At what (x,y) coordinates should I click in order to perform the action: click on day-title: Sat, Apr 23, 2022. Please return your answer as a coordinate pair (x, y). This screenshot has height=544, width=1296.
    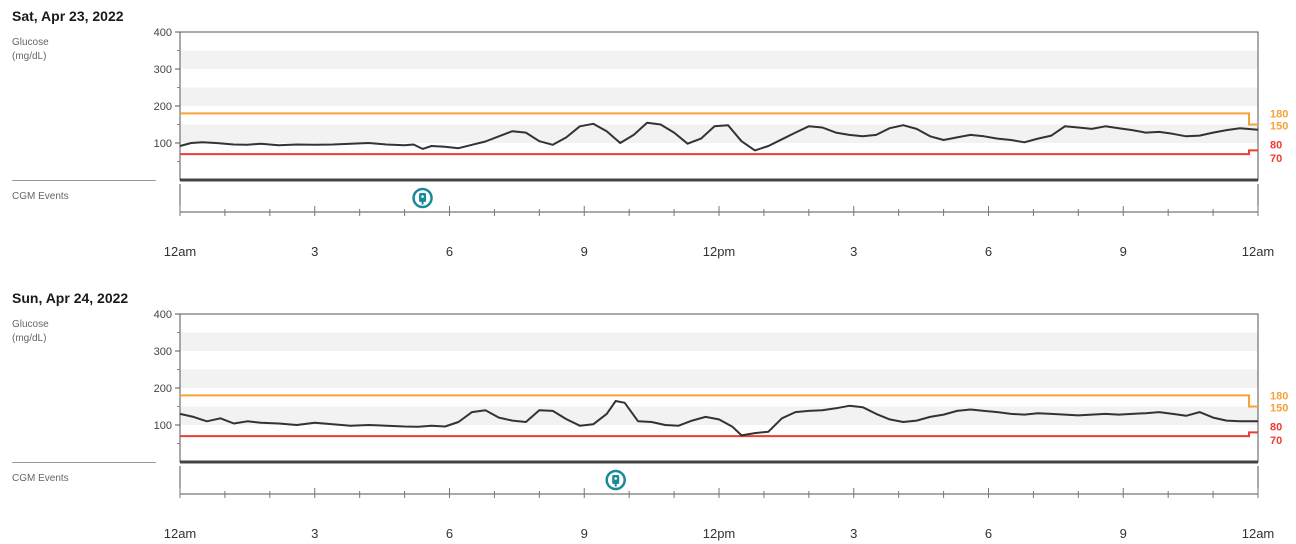
    Looking at the image, I should click on (68, 16).